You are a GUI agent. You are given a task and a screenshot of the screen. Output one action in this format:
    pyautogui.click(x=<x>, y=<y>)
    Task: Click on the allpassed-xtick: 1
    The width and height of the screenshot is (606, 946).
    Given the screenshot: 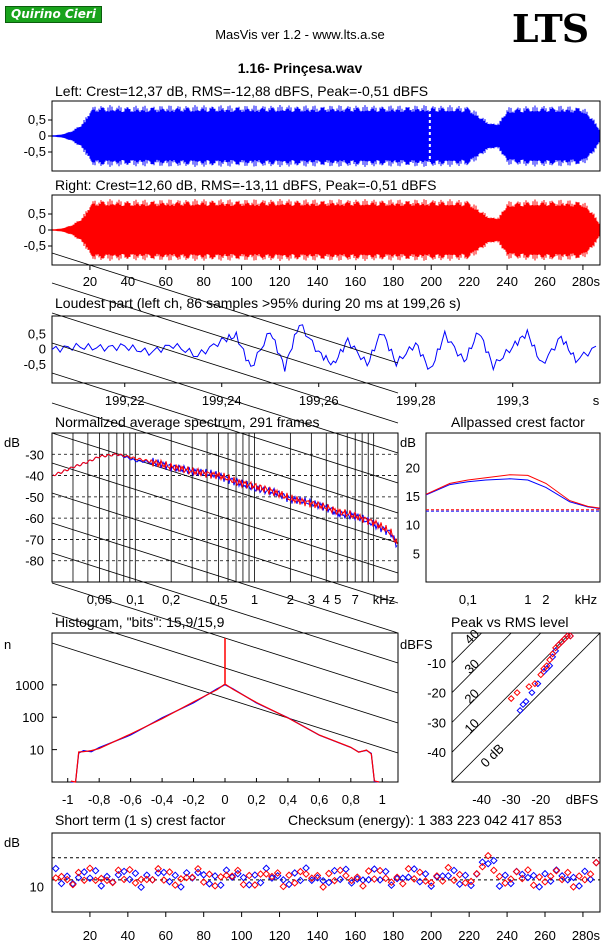 What is the action you would take?
    pyautogui.click(x=527, y=599)
    